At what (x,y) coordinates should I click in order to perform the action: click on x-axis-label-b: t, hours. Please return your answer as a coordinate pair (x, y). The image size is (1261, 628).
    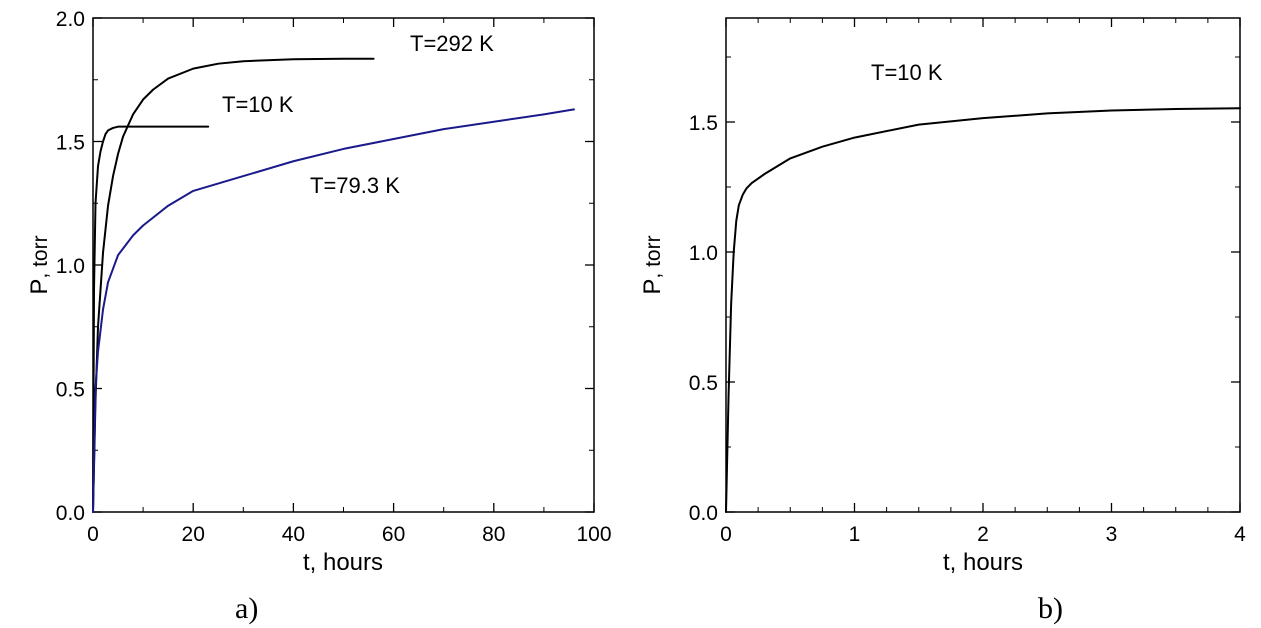
    Looking at the image, I should click on (983, 562).